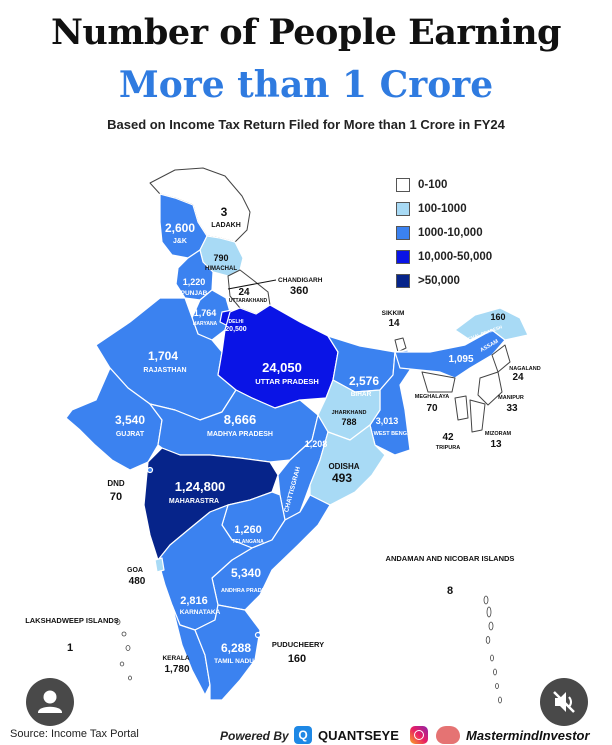 The image size is (612, 745). What do you see at coordinates (237, 322) in the screenshot?
I see `label-delhi: DELHI` at bounding box center [237, 322].